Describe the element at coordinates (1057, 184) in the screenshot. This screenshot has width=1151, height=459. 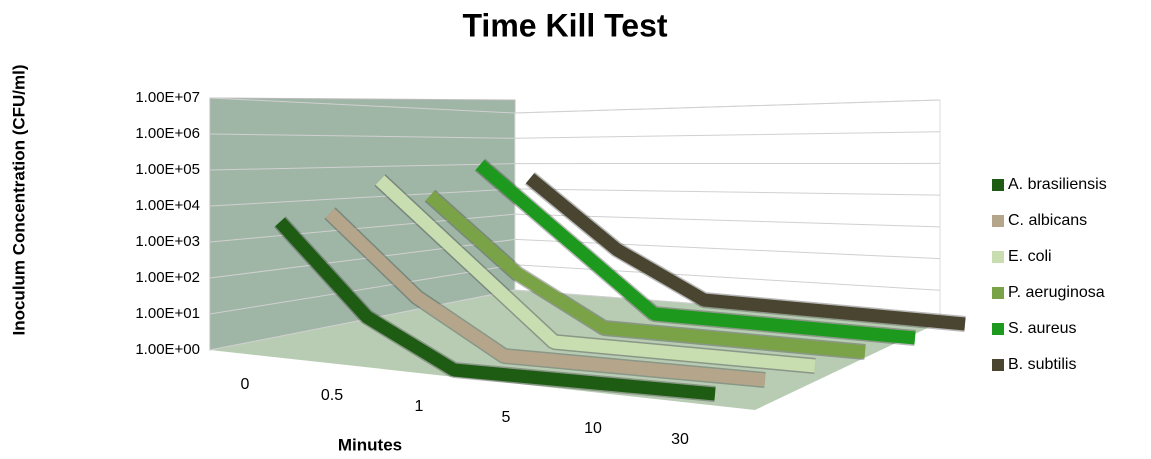
I see `legend-label: A. brasiliensis` at that location.